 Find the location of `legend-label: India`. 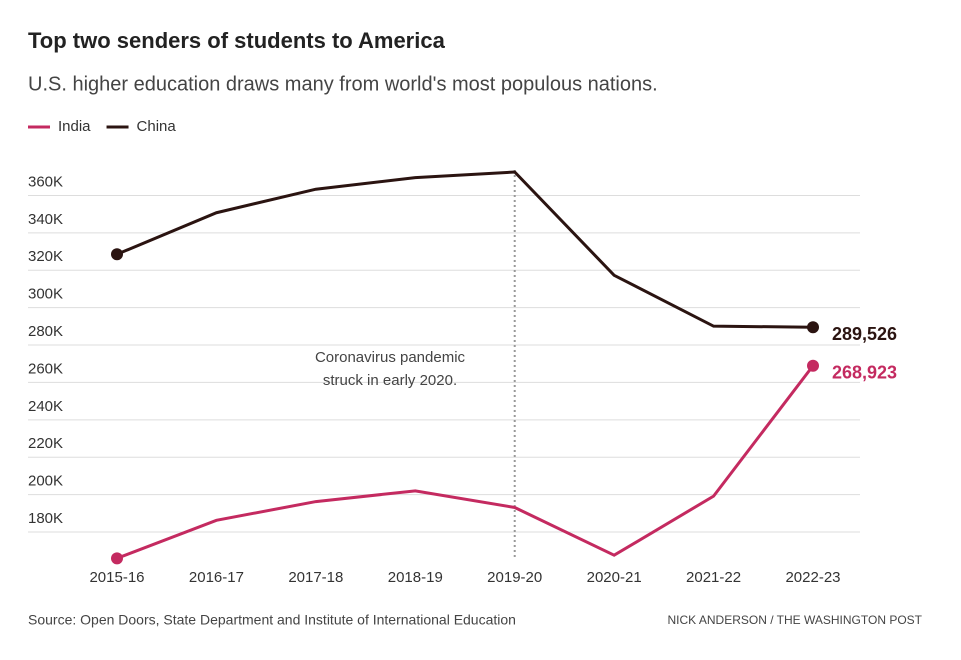

legend-label: India is located at coordinates (74, 126).